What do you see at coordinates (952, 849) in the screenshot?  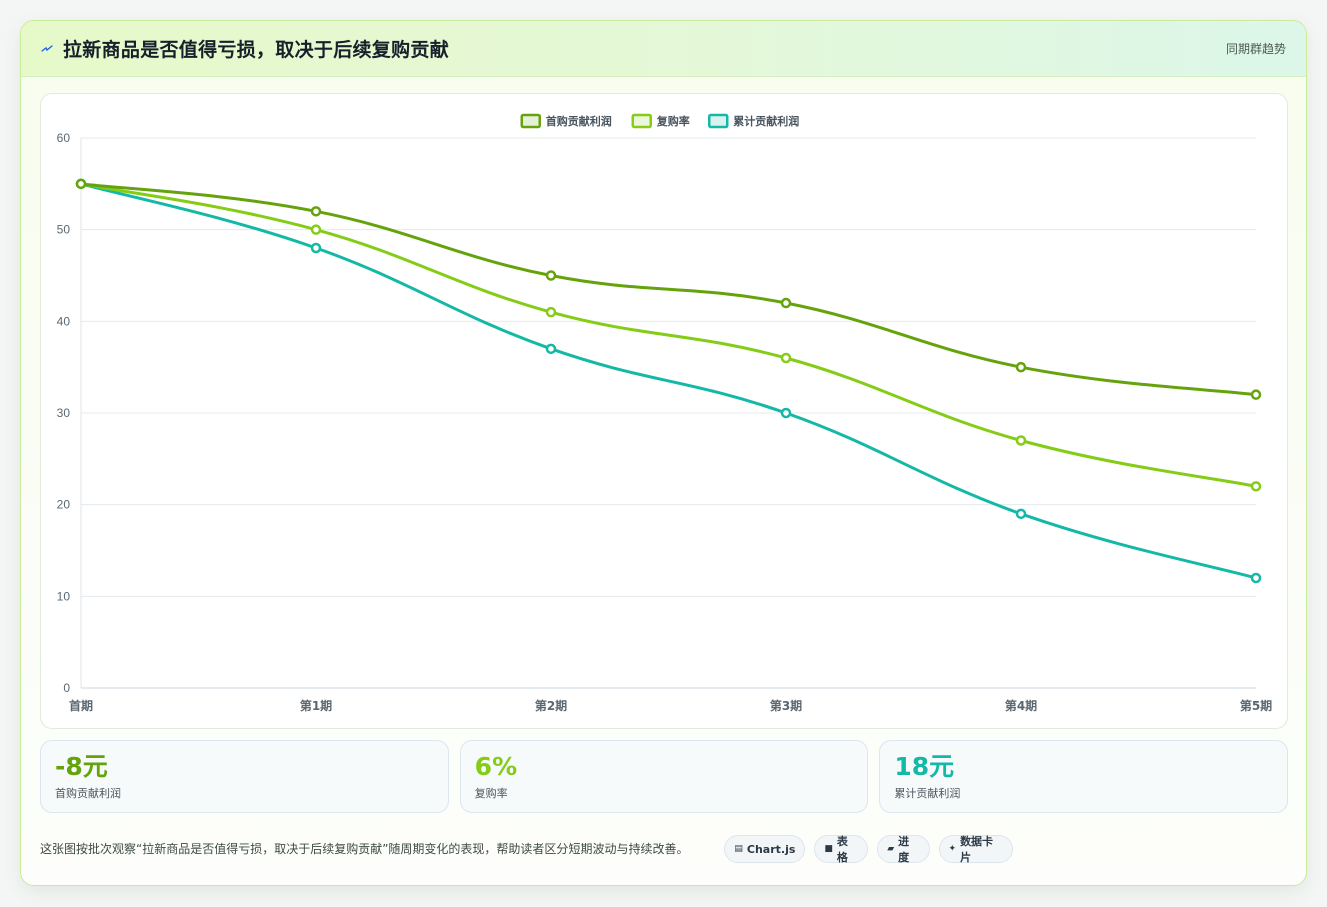 I see `sparkle-icon: ✦` at bounding box center [952, 849].